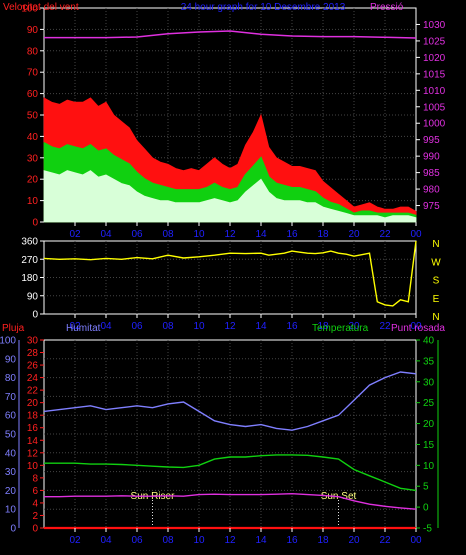 The width and height of the screenshot is (466, 555). Describe the element at coordinates (33, 201) in the screenshot. I see `wind-speed-tick-label: 10` at that location.